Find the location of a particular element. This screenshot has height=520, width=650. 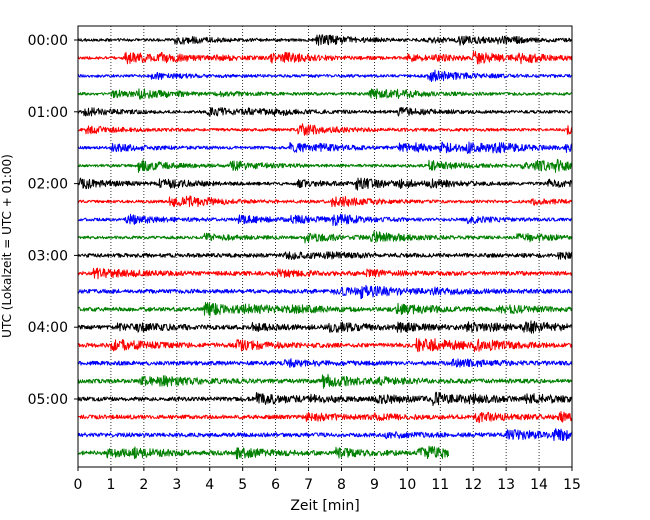

x-tick-label: 12 is located at coordinates (473, 485).